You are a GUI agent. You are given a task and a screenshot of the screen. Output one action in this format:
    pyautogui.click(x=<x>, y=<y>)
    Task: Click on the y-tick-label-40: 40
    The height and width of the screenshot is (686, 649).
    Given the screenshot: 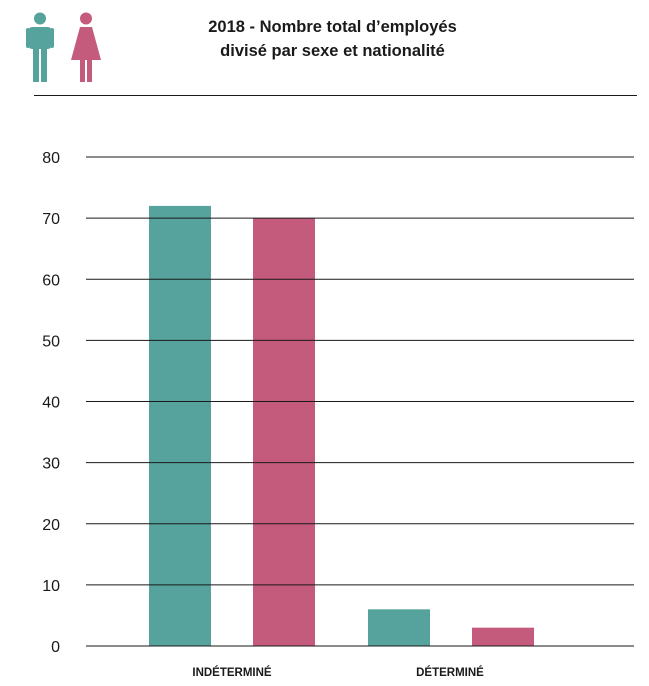 What is the action you would take?
    pyautogui.click(x=51, y=403)
    